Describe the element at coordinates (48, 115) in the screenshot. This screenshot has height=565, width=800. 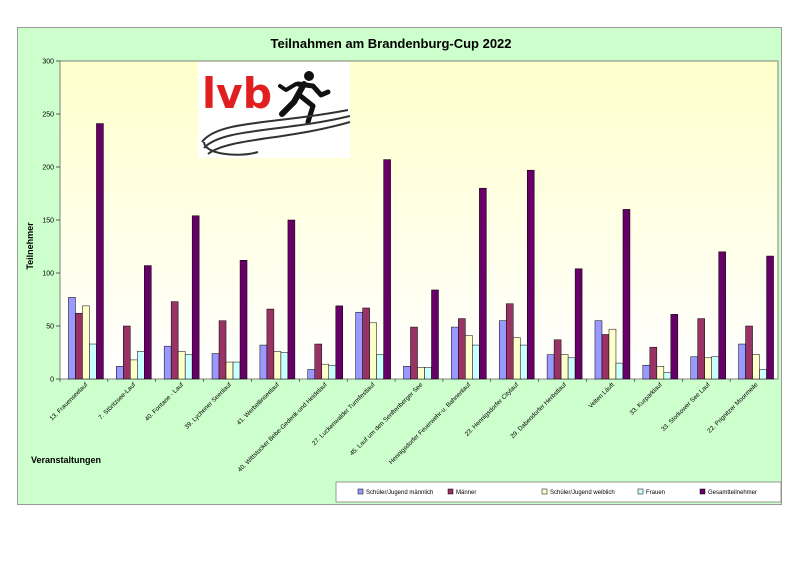
I see `y-tick-label: 250` at that location.